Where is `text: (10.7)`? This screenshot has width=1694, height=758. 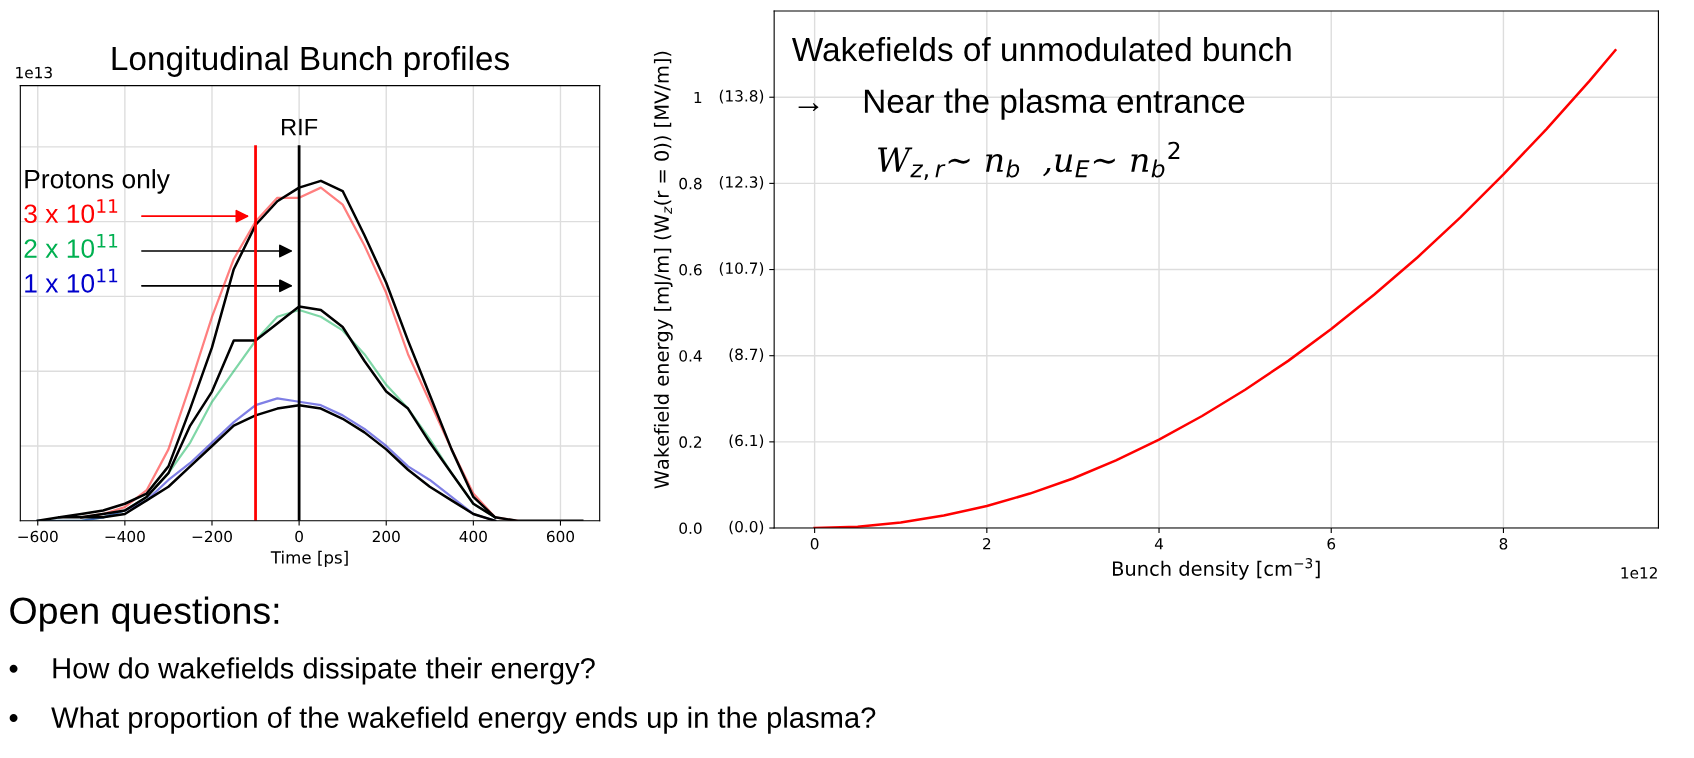
text: (10.7) is located at coordinates (741, 269).